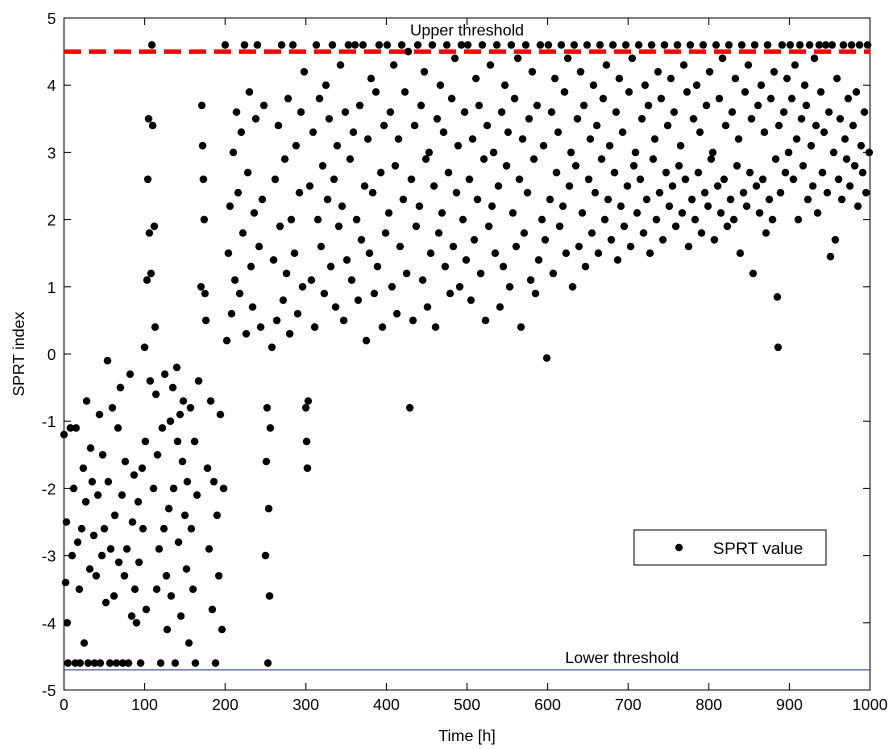 The width and height of the screenshot is (893, 749). Describe the element at coordinates (49, 422) in the screenshot. I see `y-tick-label: -1` at that location.